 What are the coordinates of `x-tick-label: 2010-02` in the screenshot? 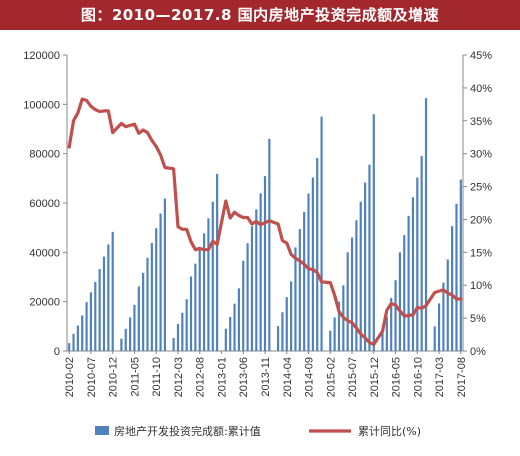 It's located at (70, 377).